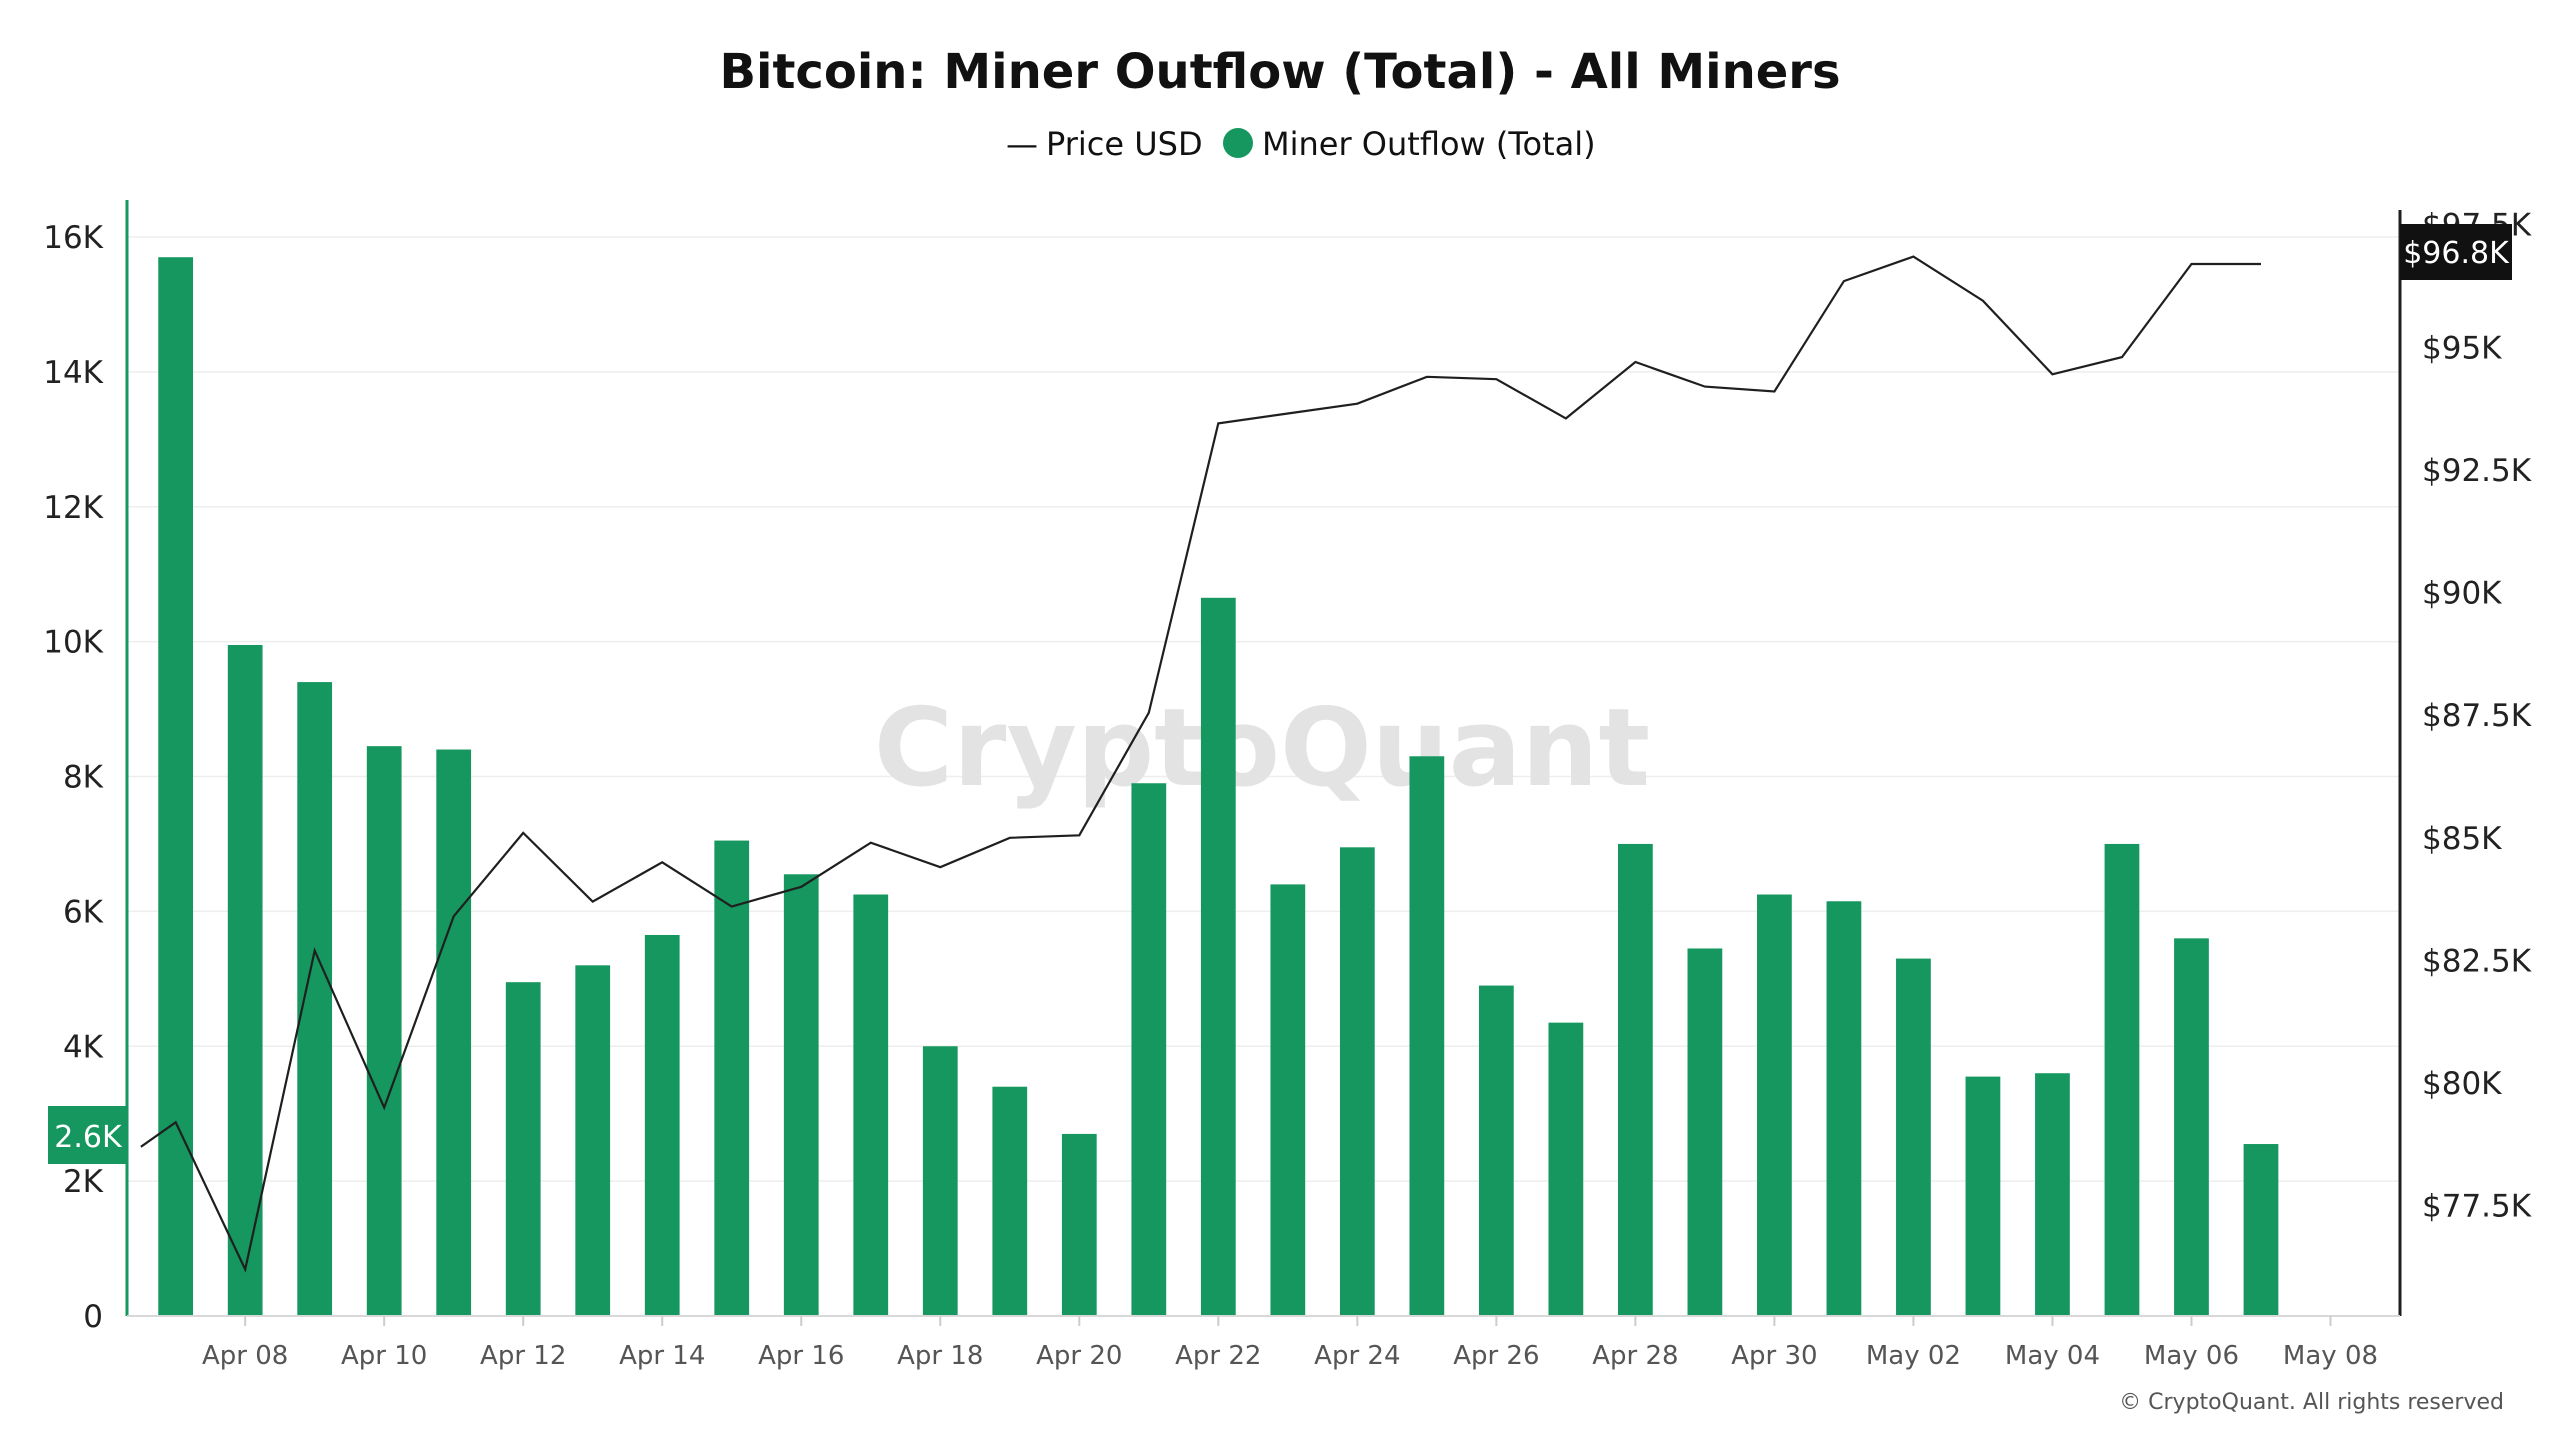 This screenshot has height=1440, width=2560. What do you see at coordinates (662, 1356) in the screenshot?
I see `x-tick-label: Apr 14` at bounding box center [662, 1356].